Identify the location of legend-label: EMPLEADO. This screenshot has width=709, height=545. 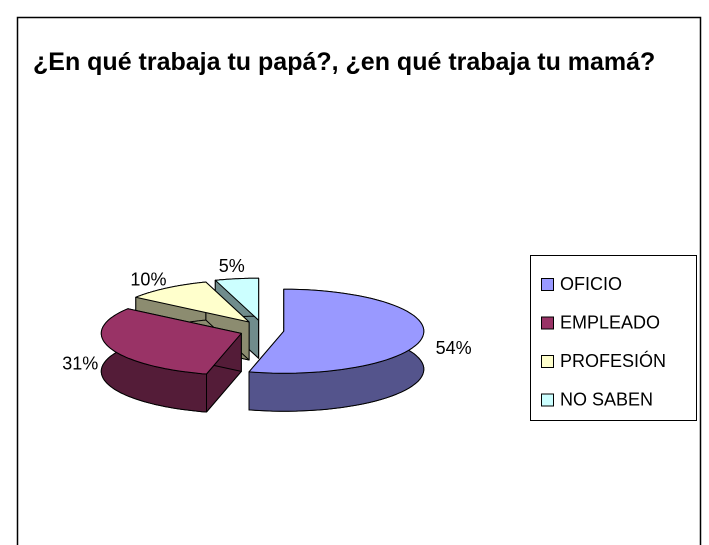
(610, 322).